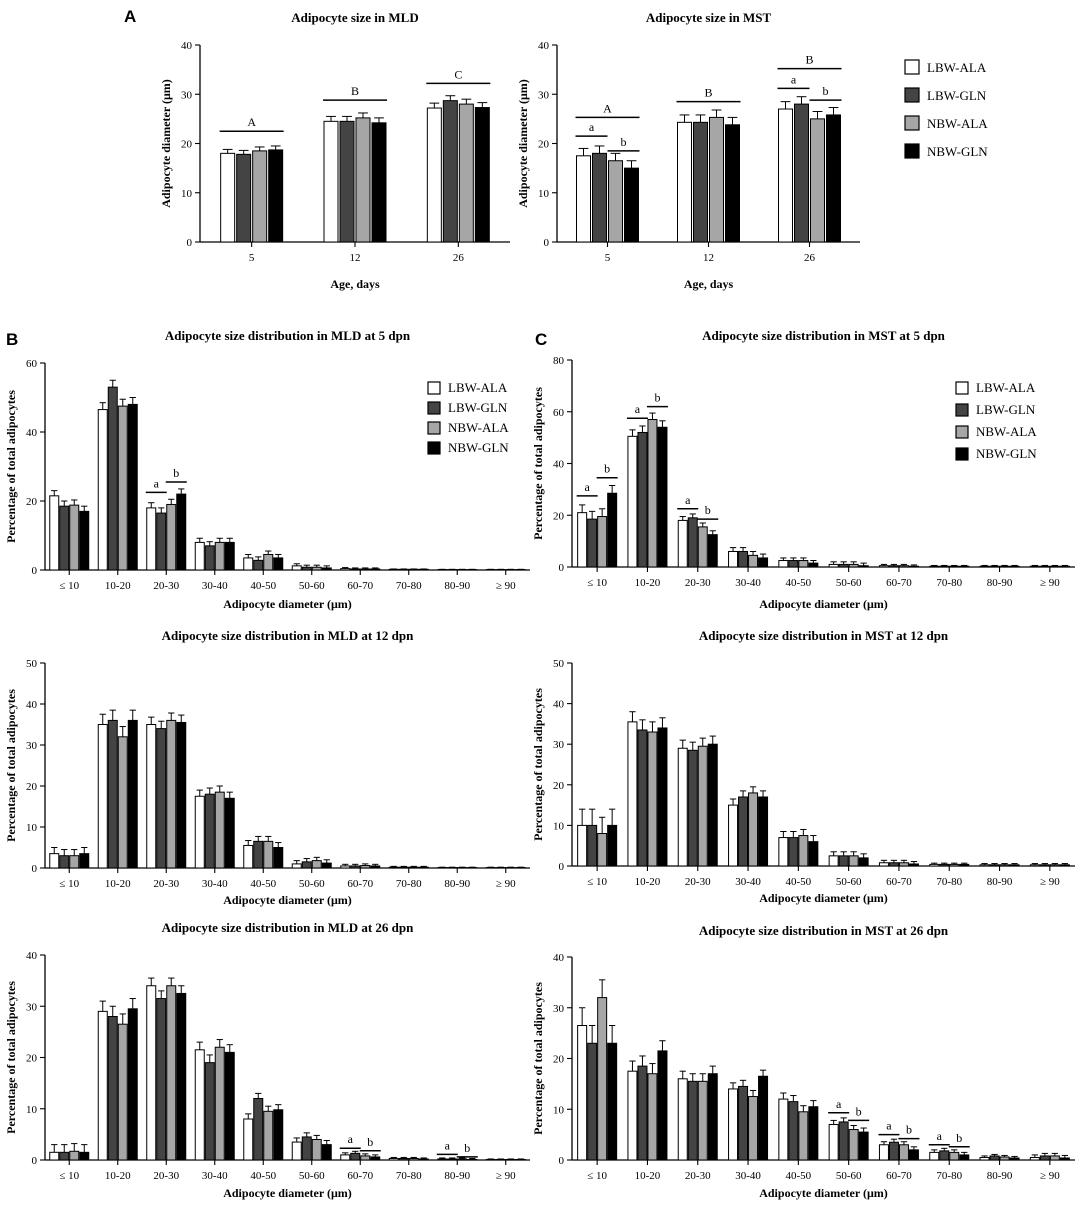 The width and height of the screenshot is (1084, 1205). I want to click on significance-label: A, so click(251, 122).